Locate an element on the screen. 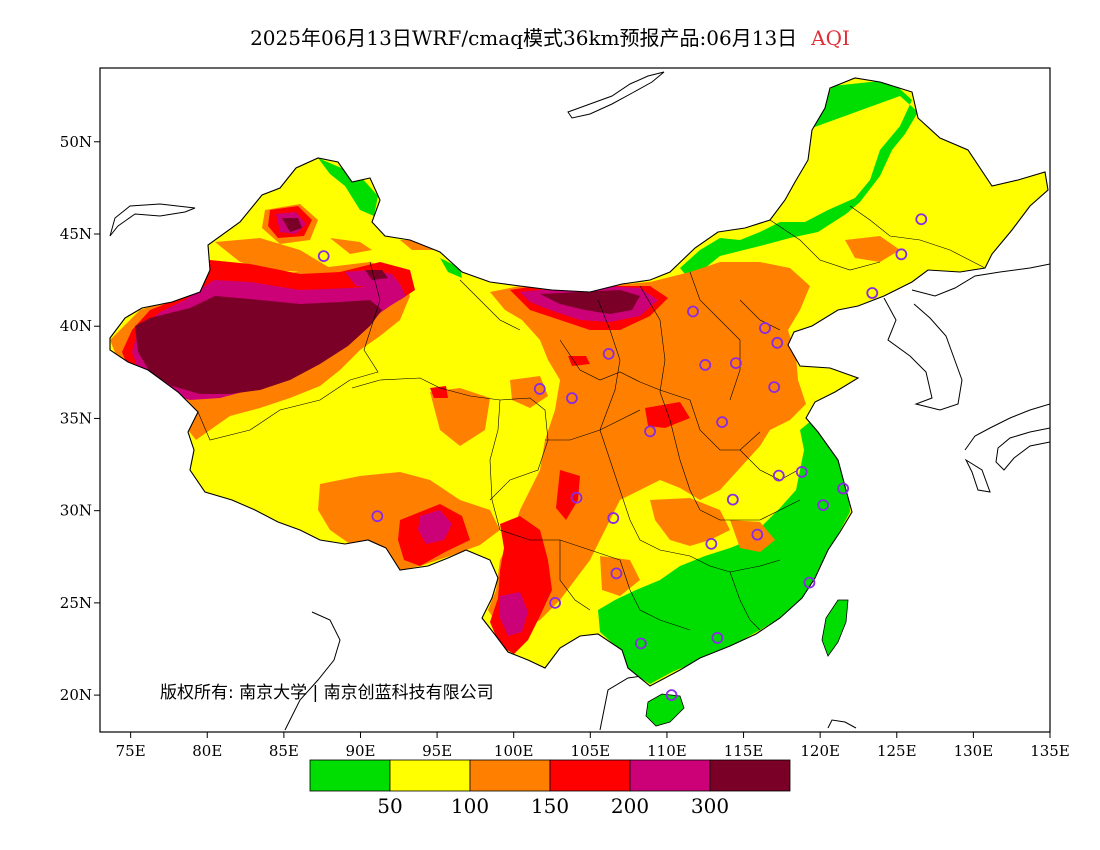  copyright-text: 版权所有: 南京大学 | 南京创蓝科技有限公司 is located at coordinates (327, 693).